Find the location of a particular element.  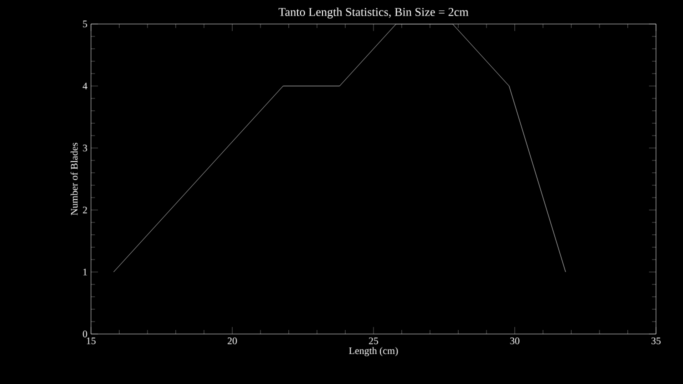

x-tick-label: 35 is located at coordinates (656, 341).